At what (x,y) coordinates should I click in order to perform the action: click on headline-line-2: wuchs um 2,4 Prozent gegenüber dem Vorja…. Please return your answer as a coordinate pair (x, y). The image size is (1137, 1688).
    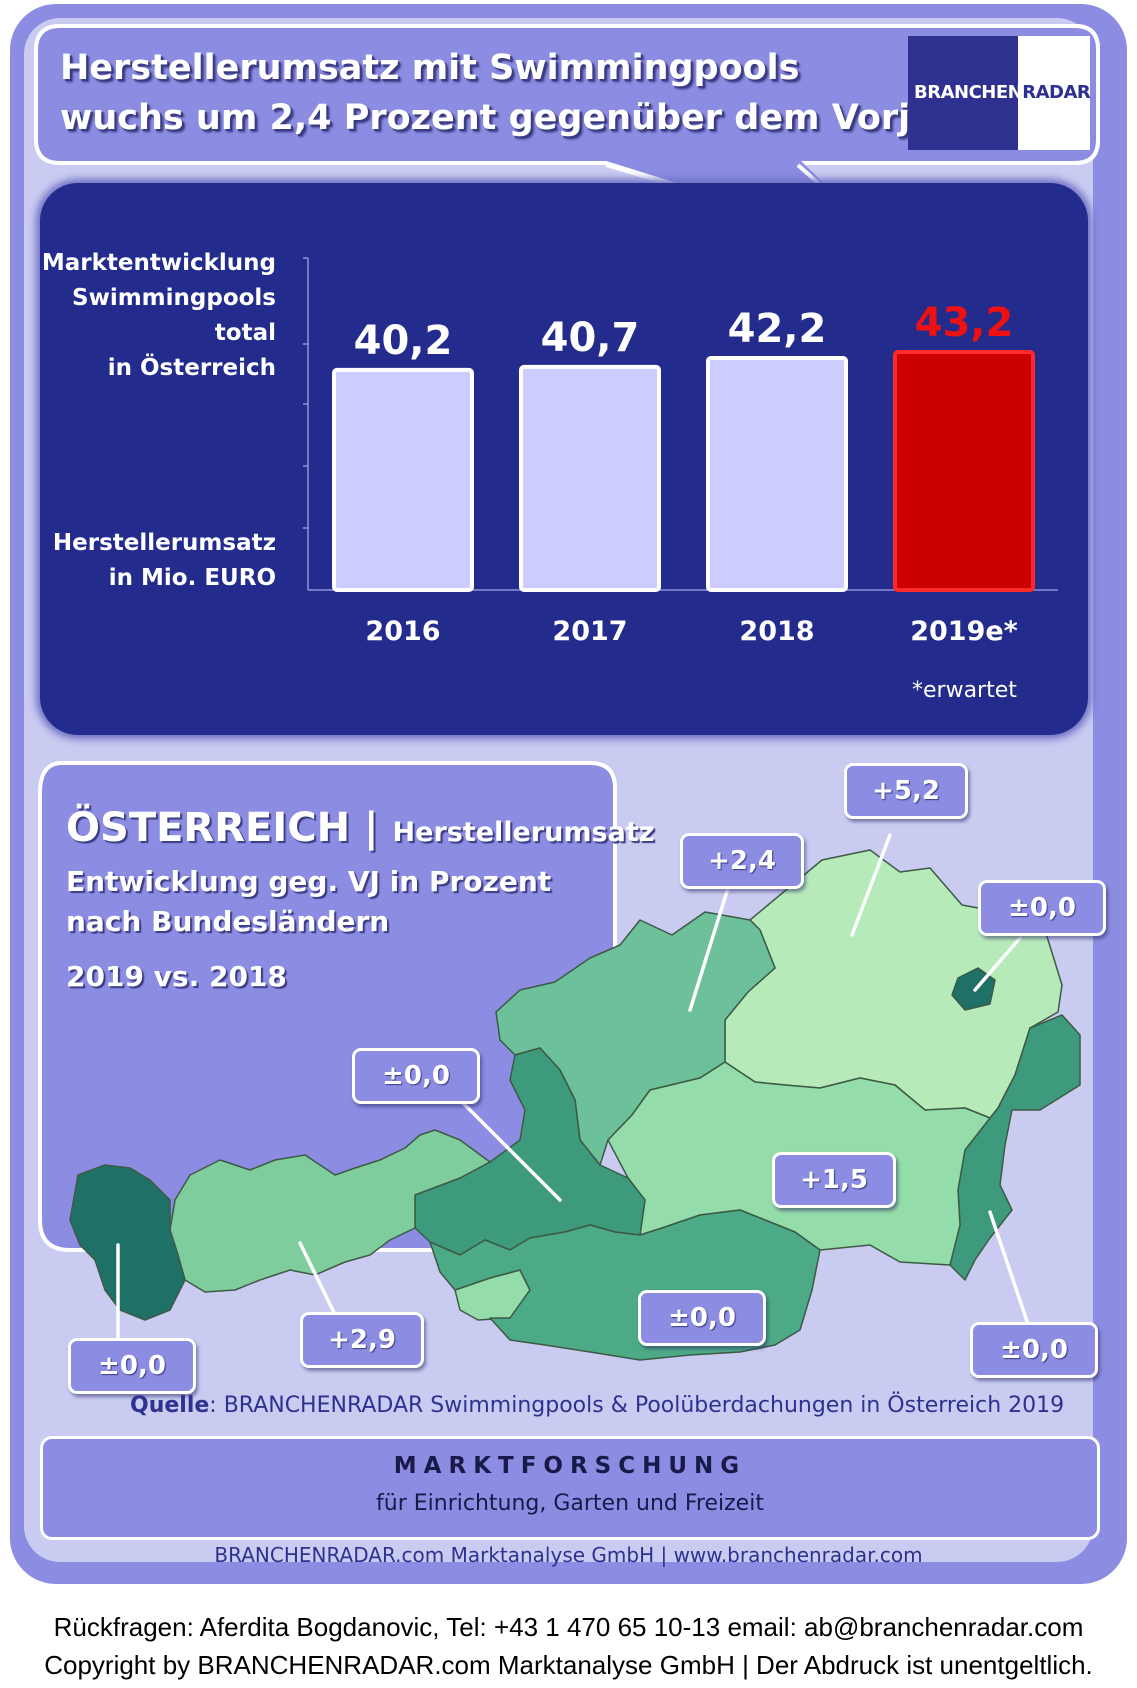
    Looking at the image, I should click on (518, 118).